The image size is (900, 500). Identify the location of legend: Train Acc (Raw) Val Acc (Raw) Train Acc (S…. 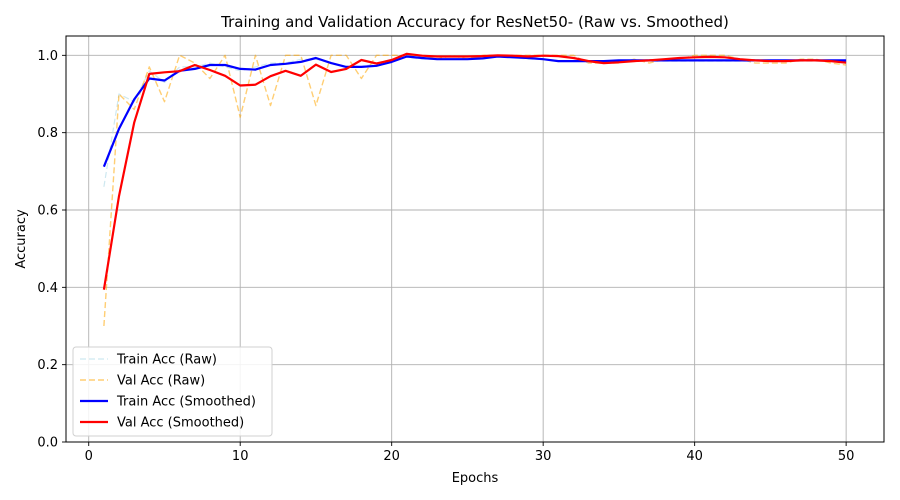
(172, 391).